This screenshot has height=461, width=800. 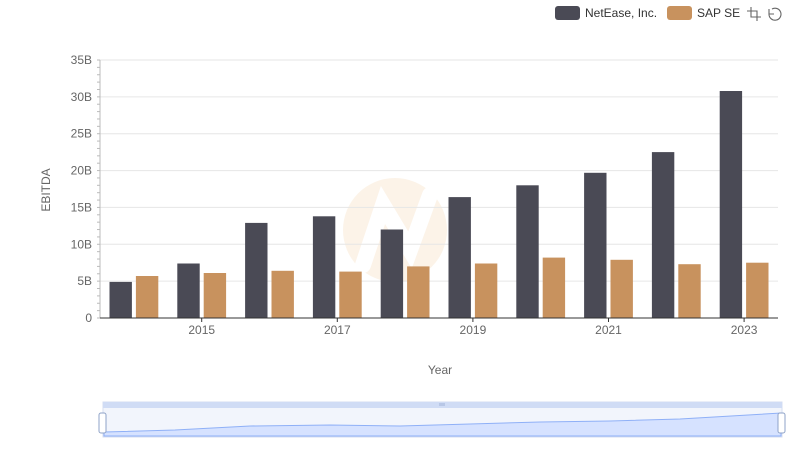 I want to click on bar-sap-2023, so click(x=757, y=290).